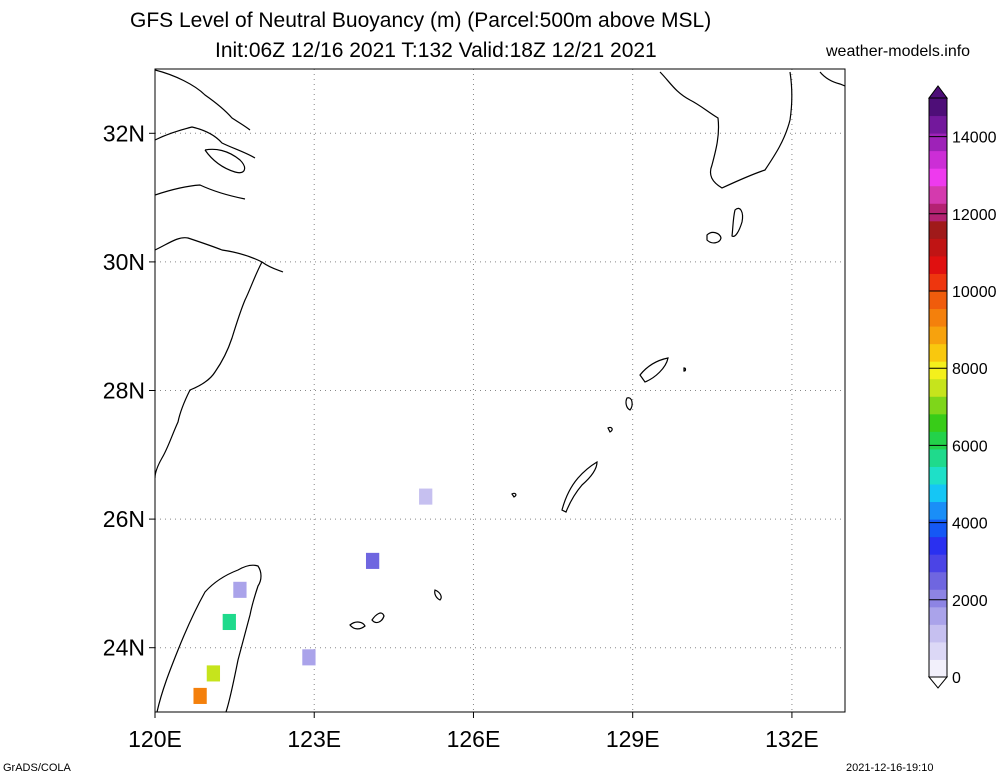 The width and height of the screenshot is (1000, 779). Describe the element at coordinates (970, 601) in the screenshot. I see `colorbar-label: 2000` at that location.